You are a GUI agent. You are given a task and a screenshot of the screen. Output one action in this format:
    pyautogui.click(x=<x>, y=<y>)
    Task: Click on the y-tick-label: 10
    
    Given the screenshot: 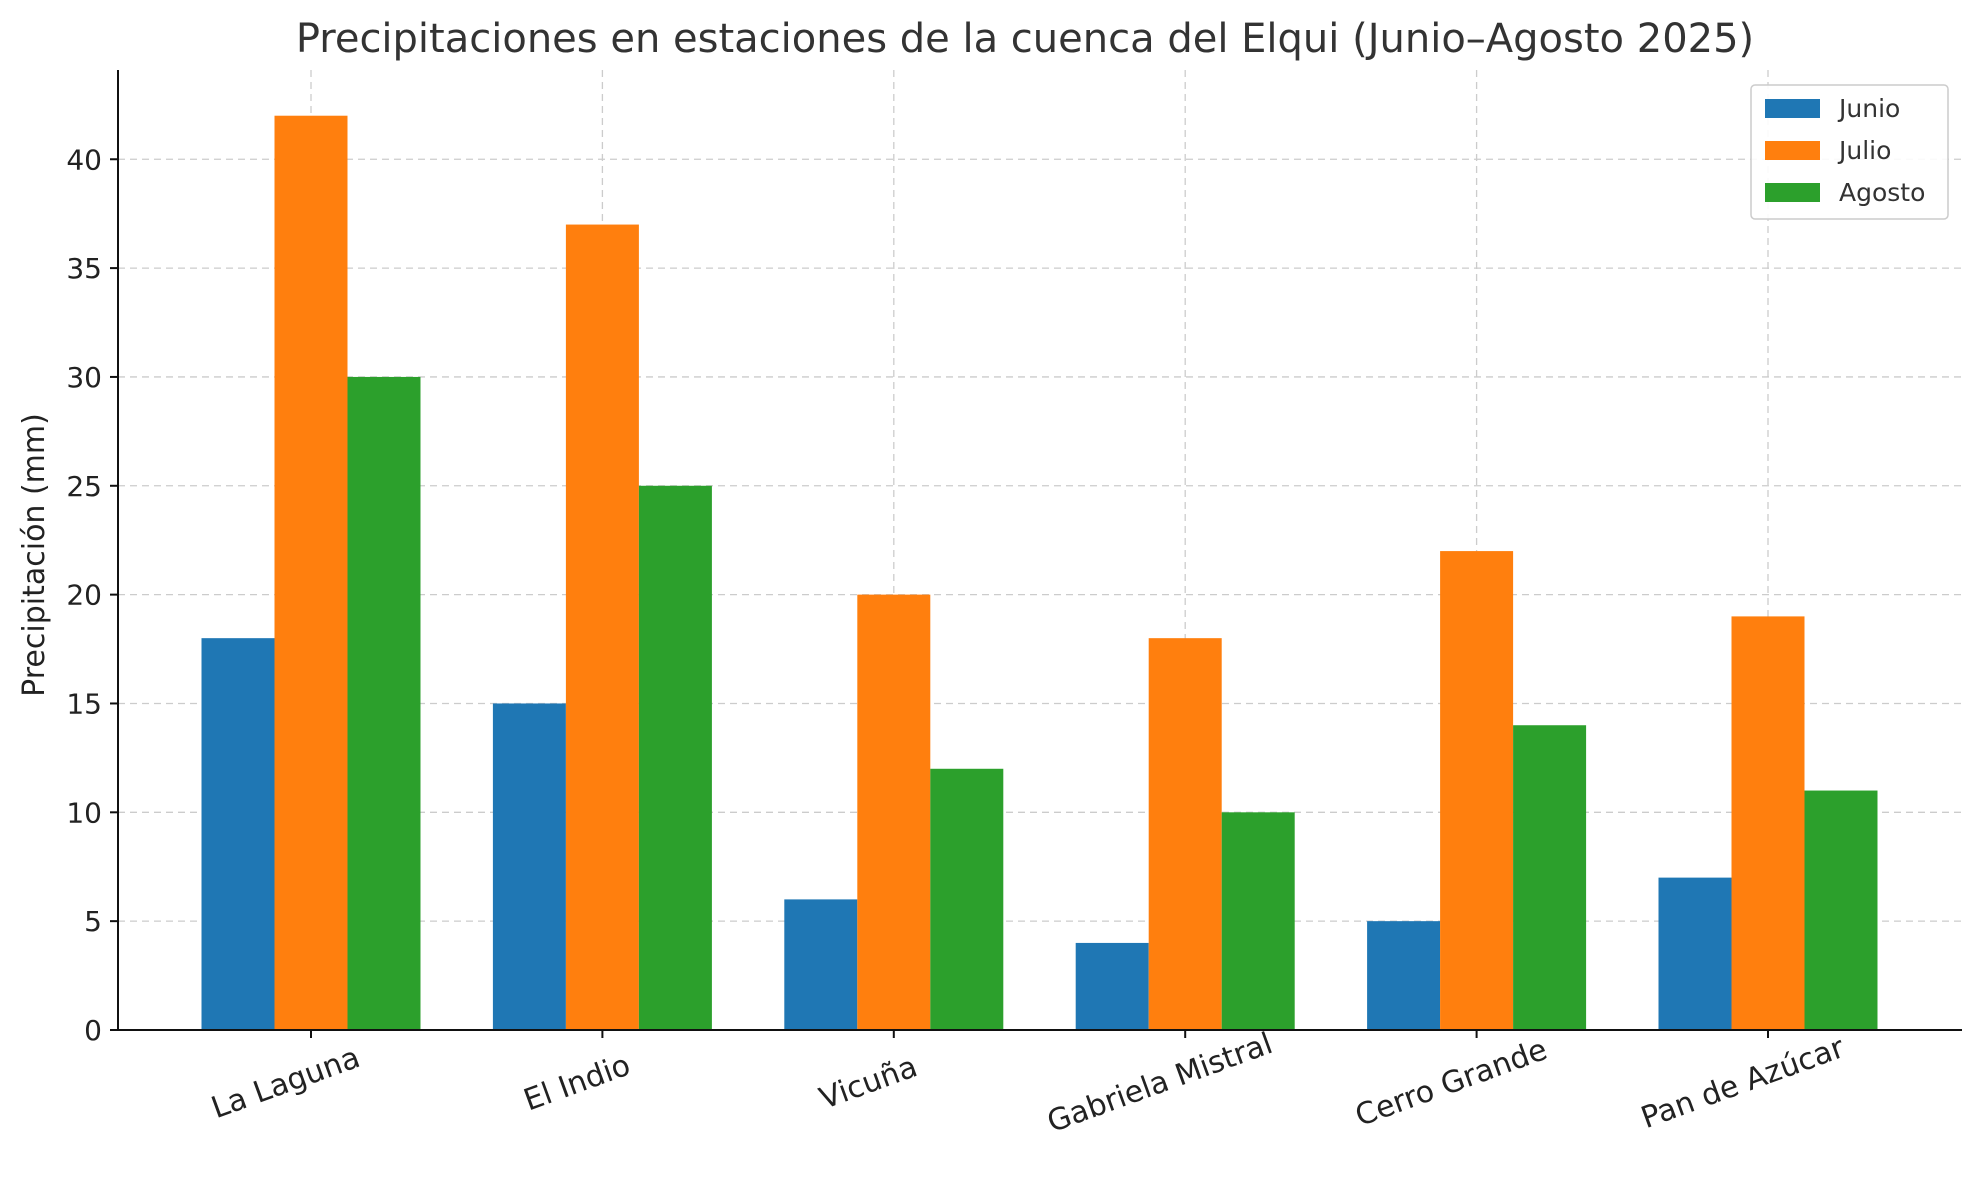 What is the action you would take?
    pyautogui.click(x=84, y=812)
    